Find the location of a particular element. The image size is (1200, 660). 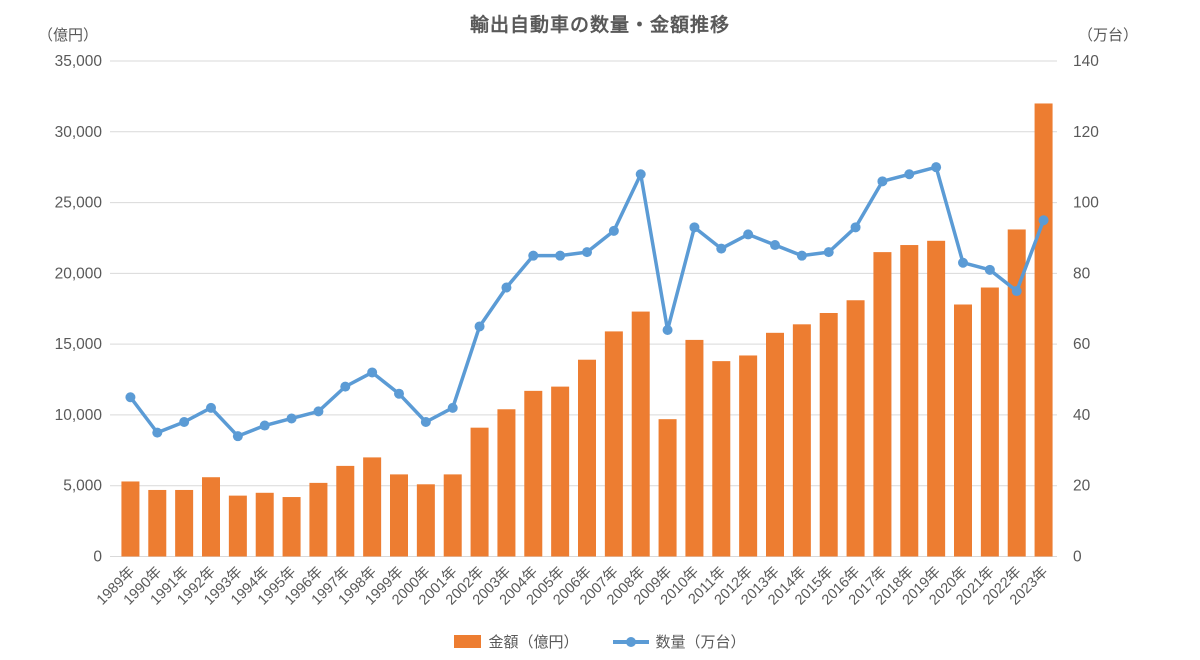

bar-1994 is located at coordinates (264, 524).